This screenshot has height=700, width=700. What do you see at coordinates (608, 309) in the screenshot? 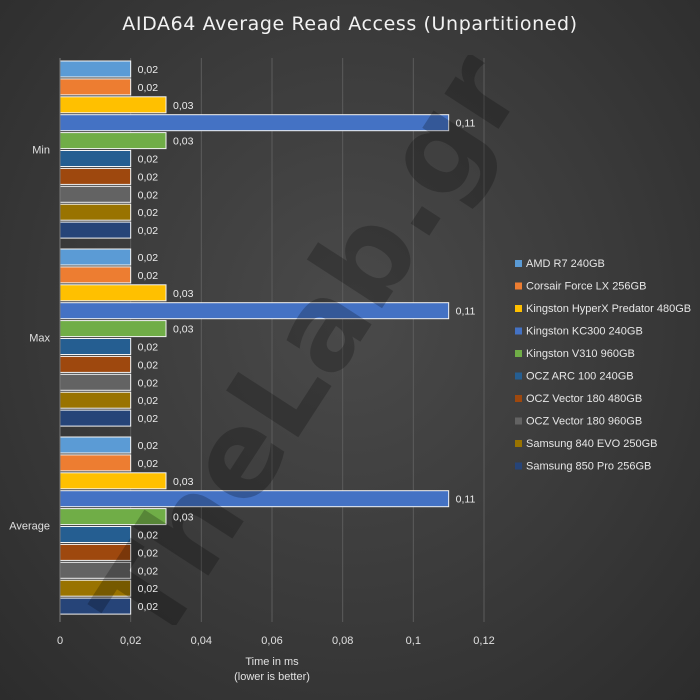
I see `legend-label: Kingston HyperX Predator 480GB` at bounding box center [608, 309].